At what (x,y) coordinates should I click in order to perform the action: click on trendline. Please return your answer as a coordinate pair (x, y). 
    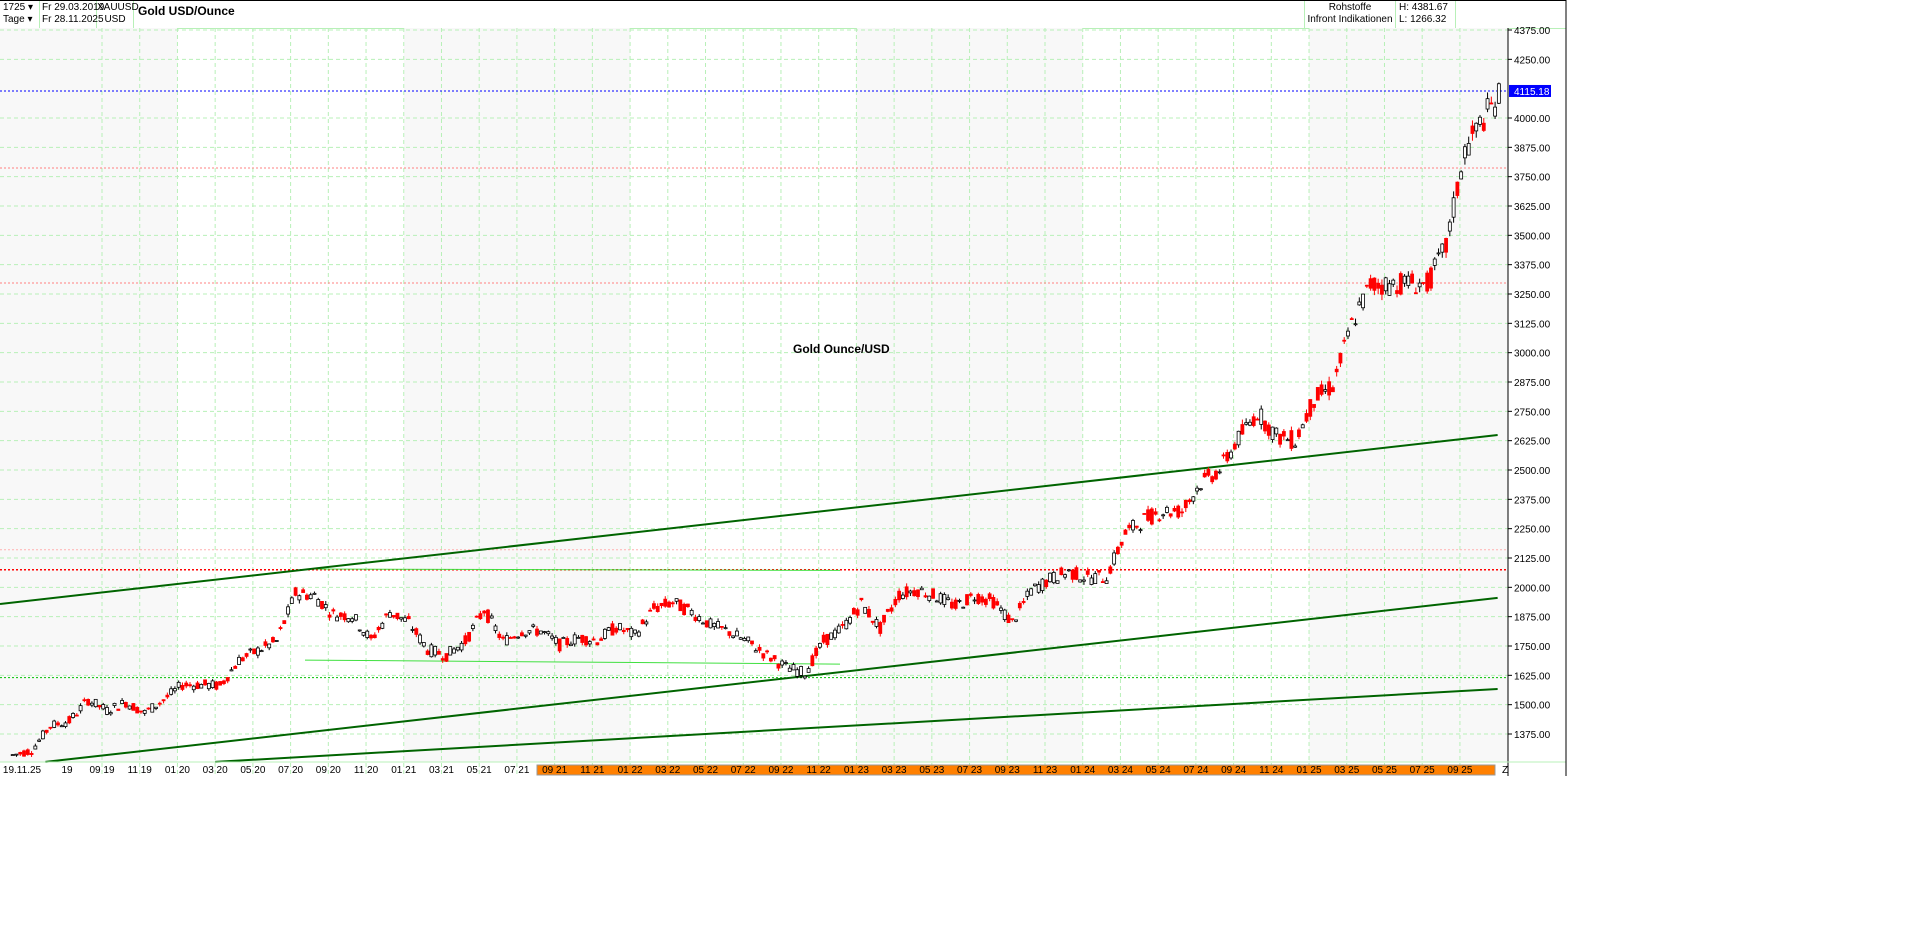
    Looking at the image, I should click on (749, 519).